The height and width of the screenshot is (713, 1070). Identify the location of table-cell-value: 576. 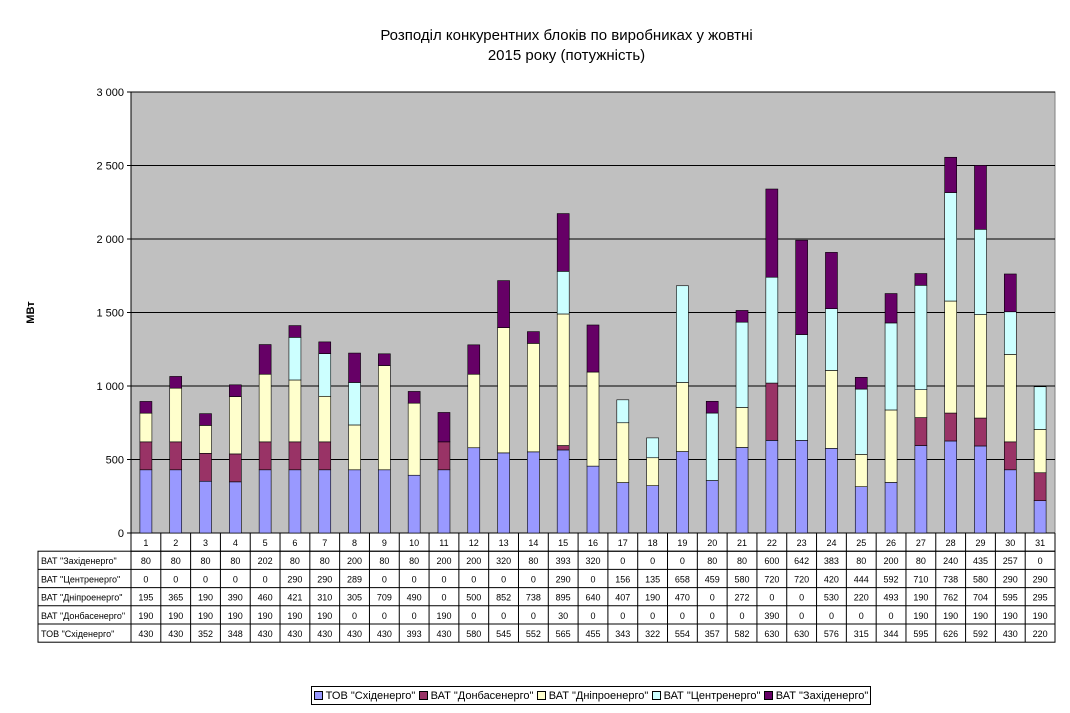
(831, 634).